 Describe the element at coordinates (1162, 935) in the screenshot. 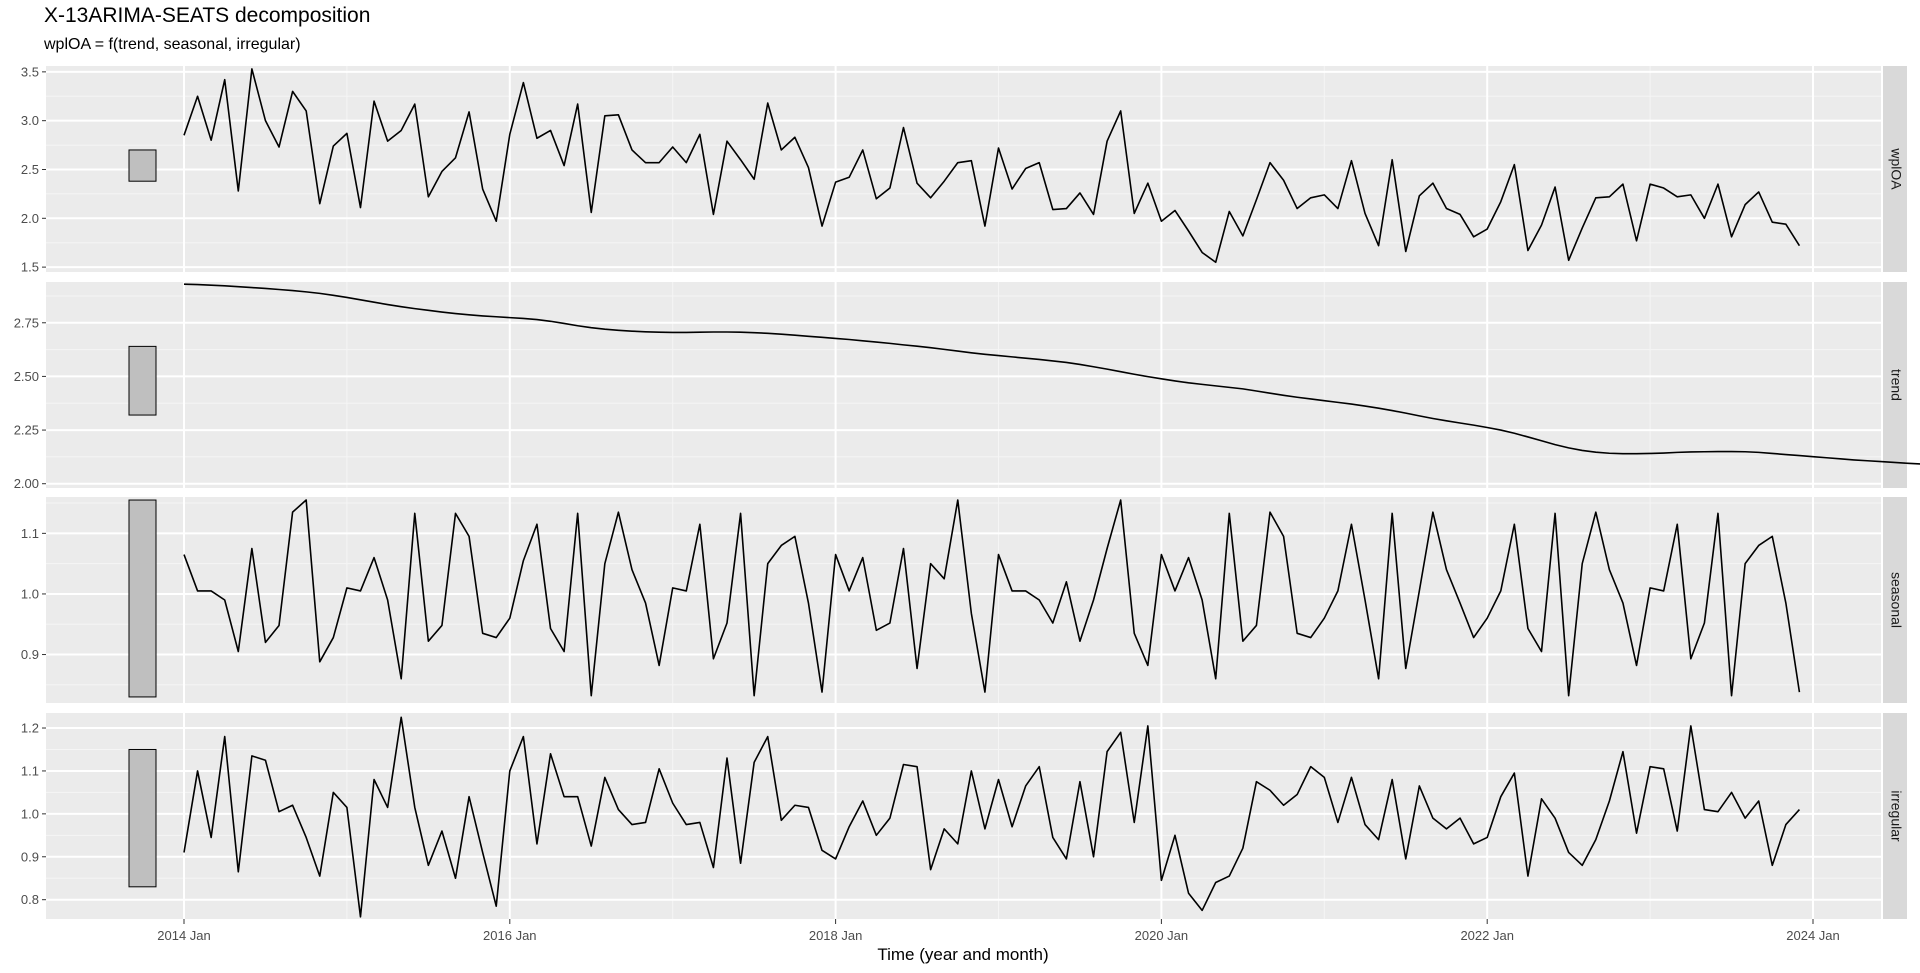

I see `x-tick-label: 2020 Jan` at that location.